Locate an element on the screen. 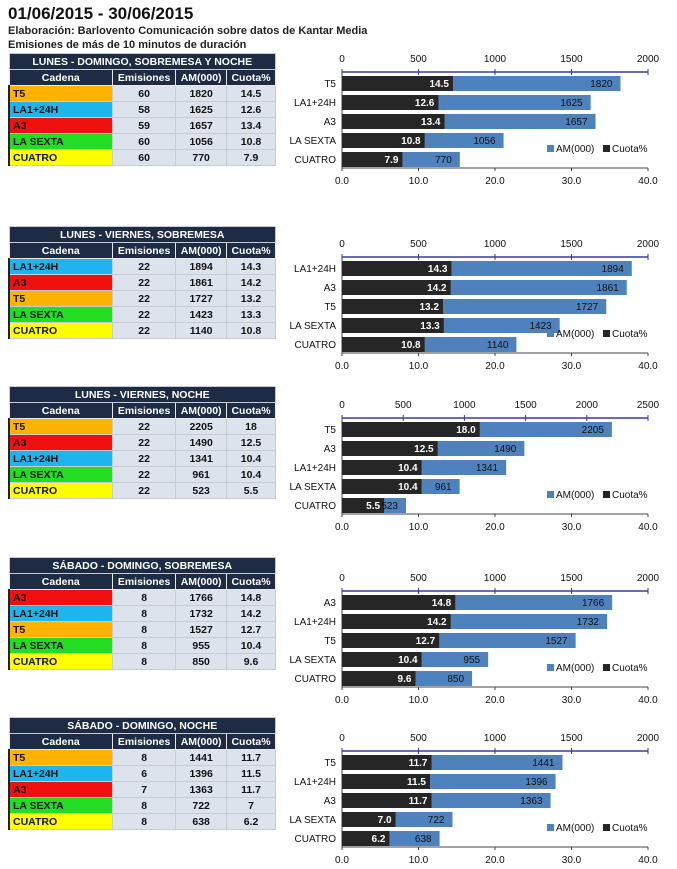  legend-cuota-swatch is located at coordinates (606, 494).